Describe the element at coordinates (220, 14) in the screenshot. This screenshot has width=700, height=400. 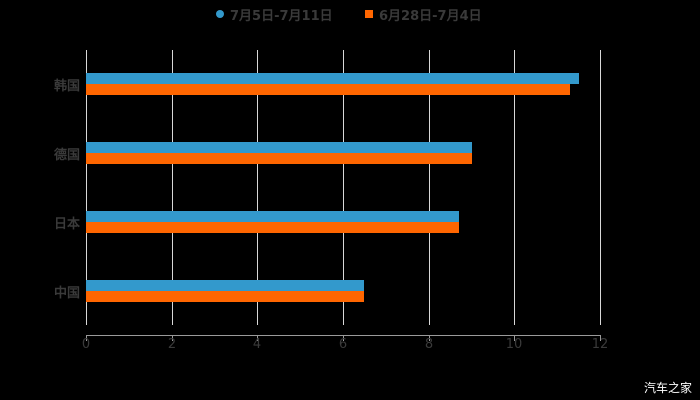
I see `circle-marker-icon` at that location.